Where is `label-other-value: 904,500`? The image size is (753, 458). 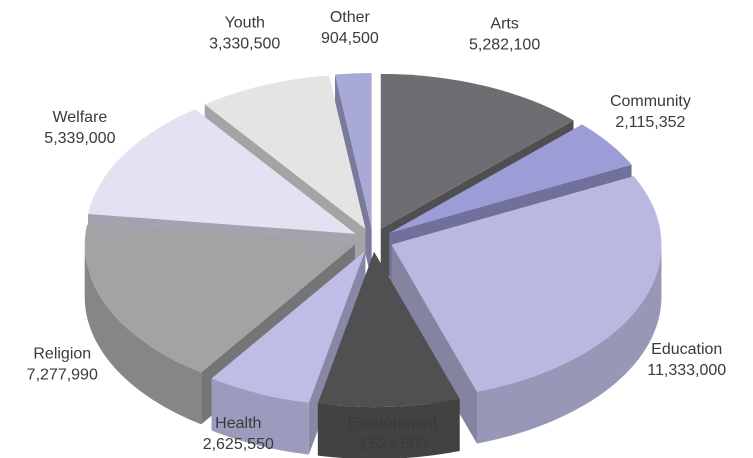
label-other-value: 904,500 is located at coordinates (350, 38).